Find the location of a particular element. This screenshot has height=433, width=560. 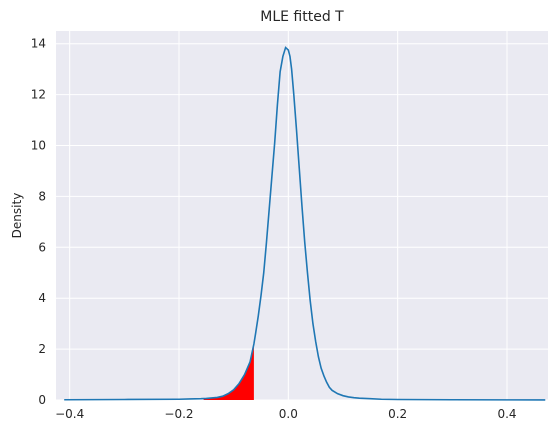

x-tick-label: −0.2 is located at coordinates (178, 414).